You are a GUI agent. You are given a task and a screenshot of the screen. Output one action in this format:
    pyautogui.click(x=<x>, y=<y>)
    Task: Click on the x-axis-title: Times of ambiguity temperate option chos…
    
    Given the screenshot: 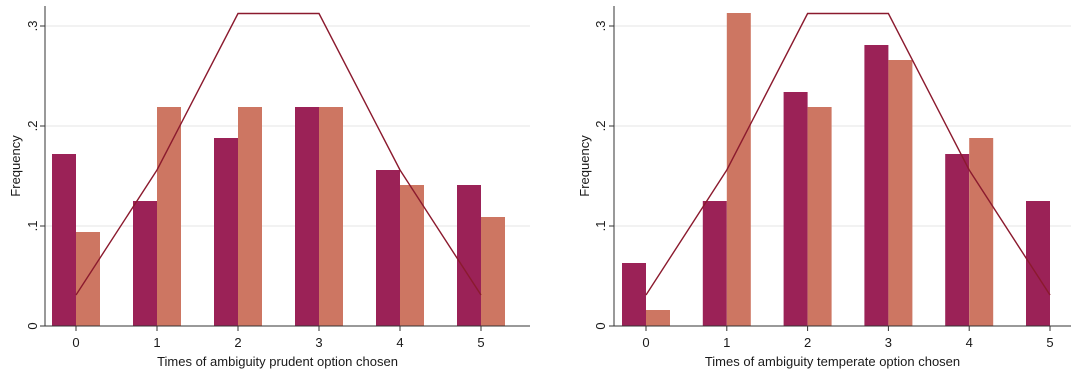 What is the action you would take?
    pyautogui.click(x=832, y=361)
    